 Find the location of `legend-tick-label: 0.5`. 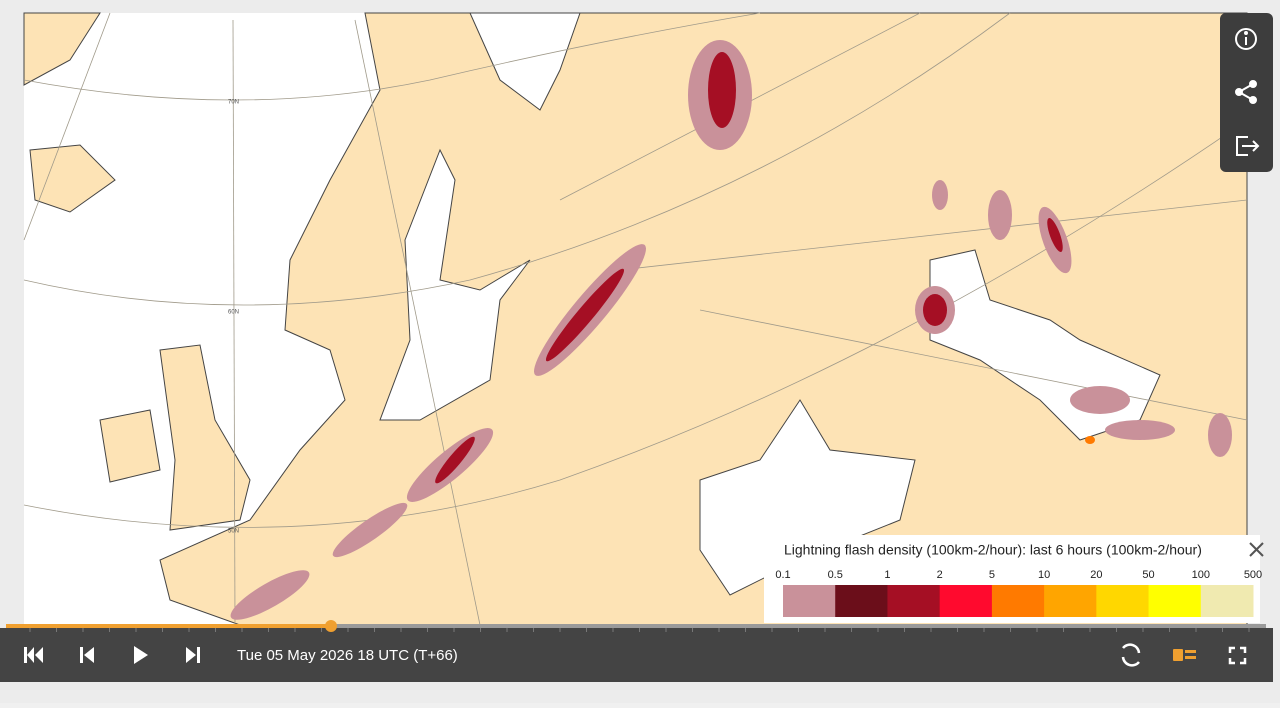

legend-tick-label: 0.5 is located at coordinates (835, 575).